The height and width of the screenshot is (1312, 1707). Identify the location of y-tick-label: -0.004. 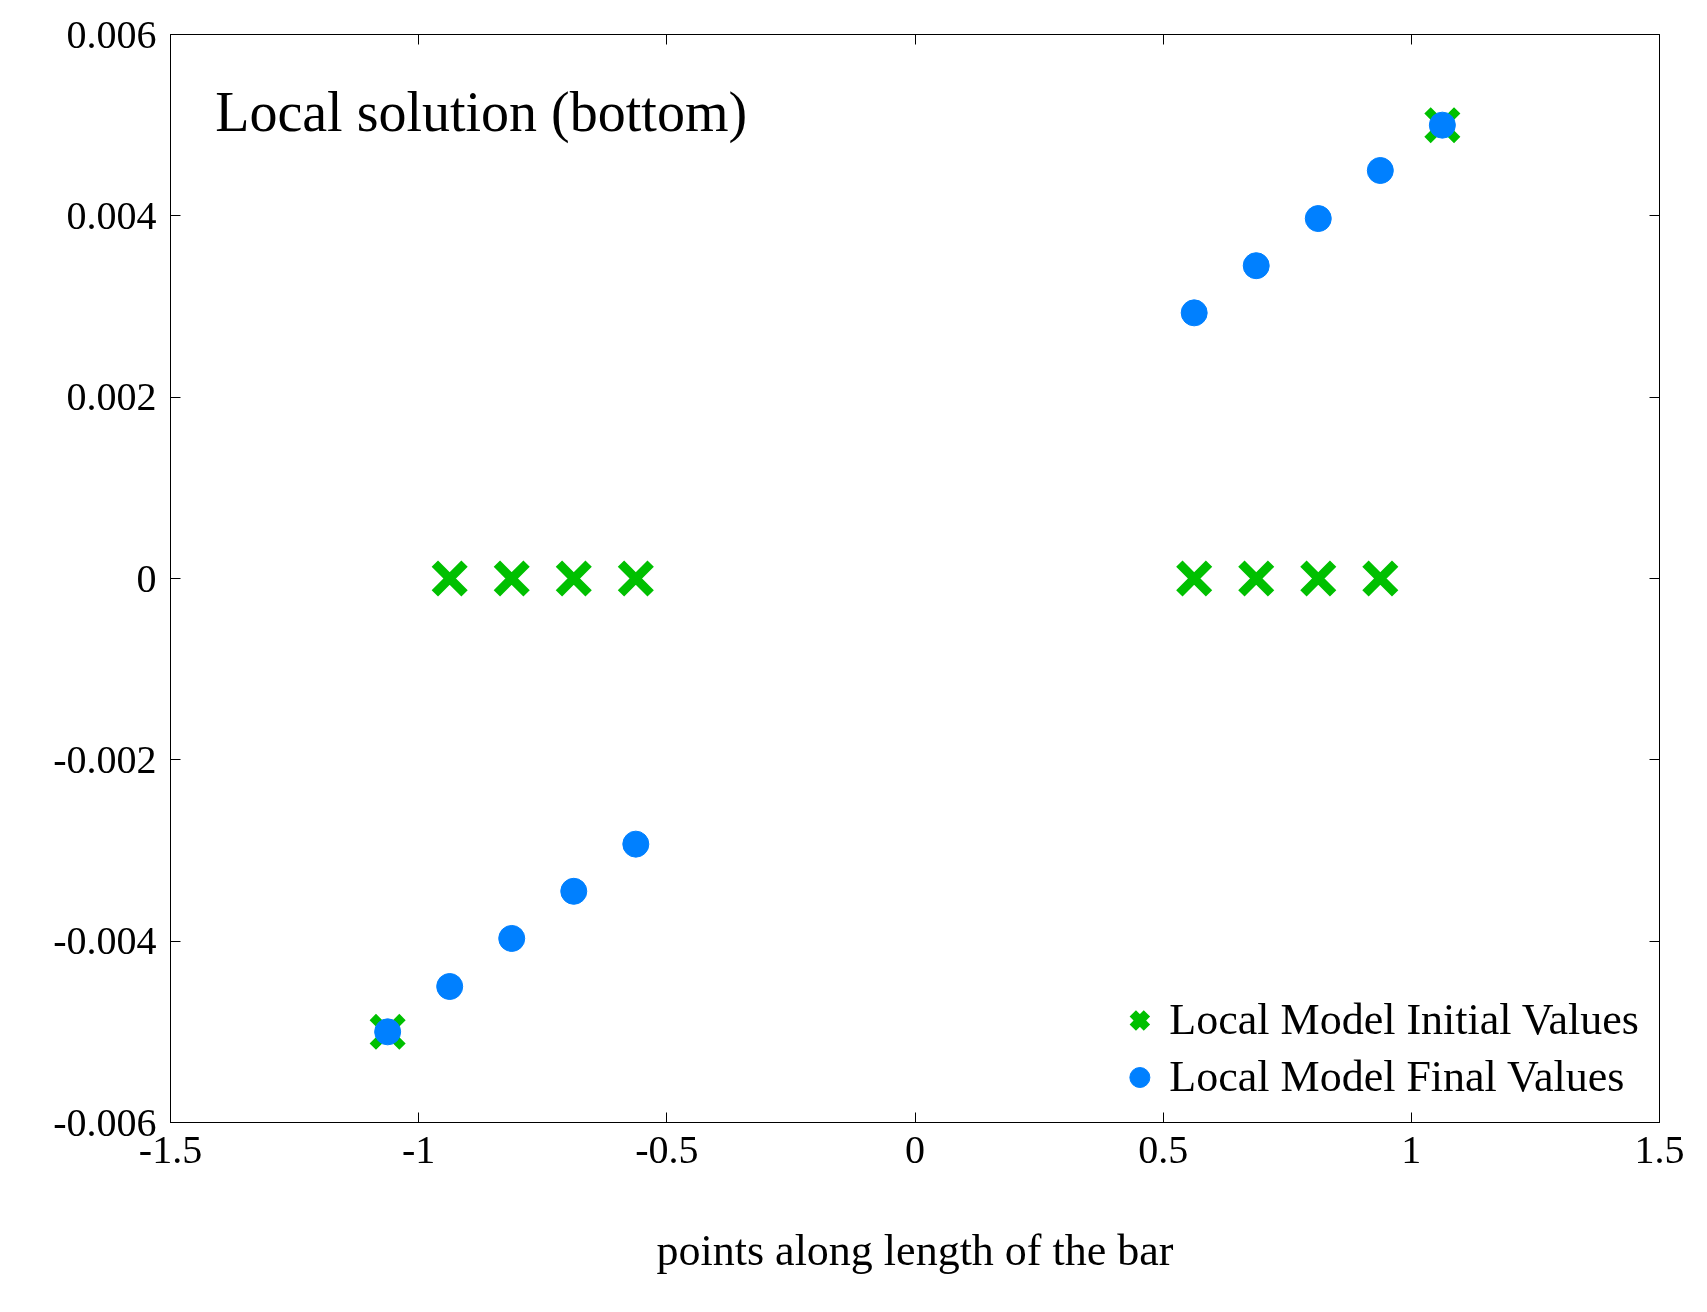
(105, 941).